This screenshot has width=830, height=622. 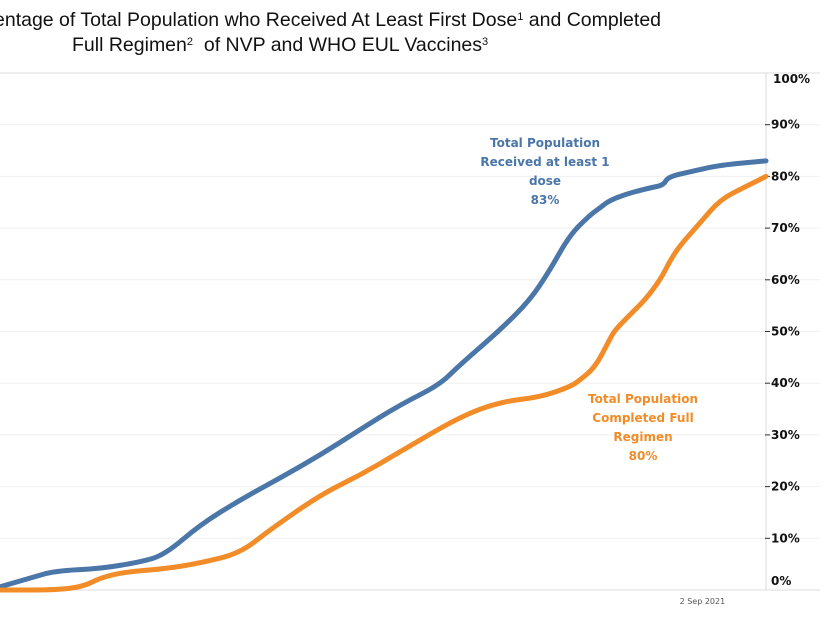 I want to click on y-tick-label: 40%, so click(x=785, y=383).